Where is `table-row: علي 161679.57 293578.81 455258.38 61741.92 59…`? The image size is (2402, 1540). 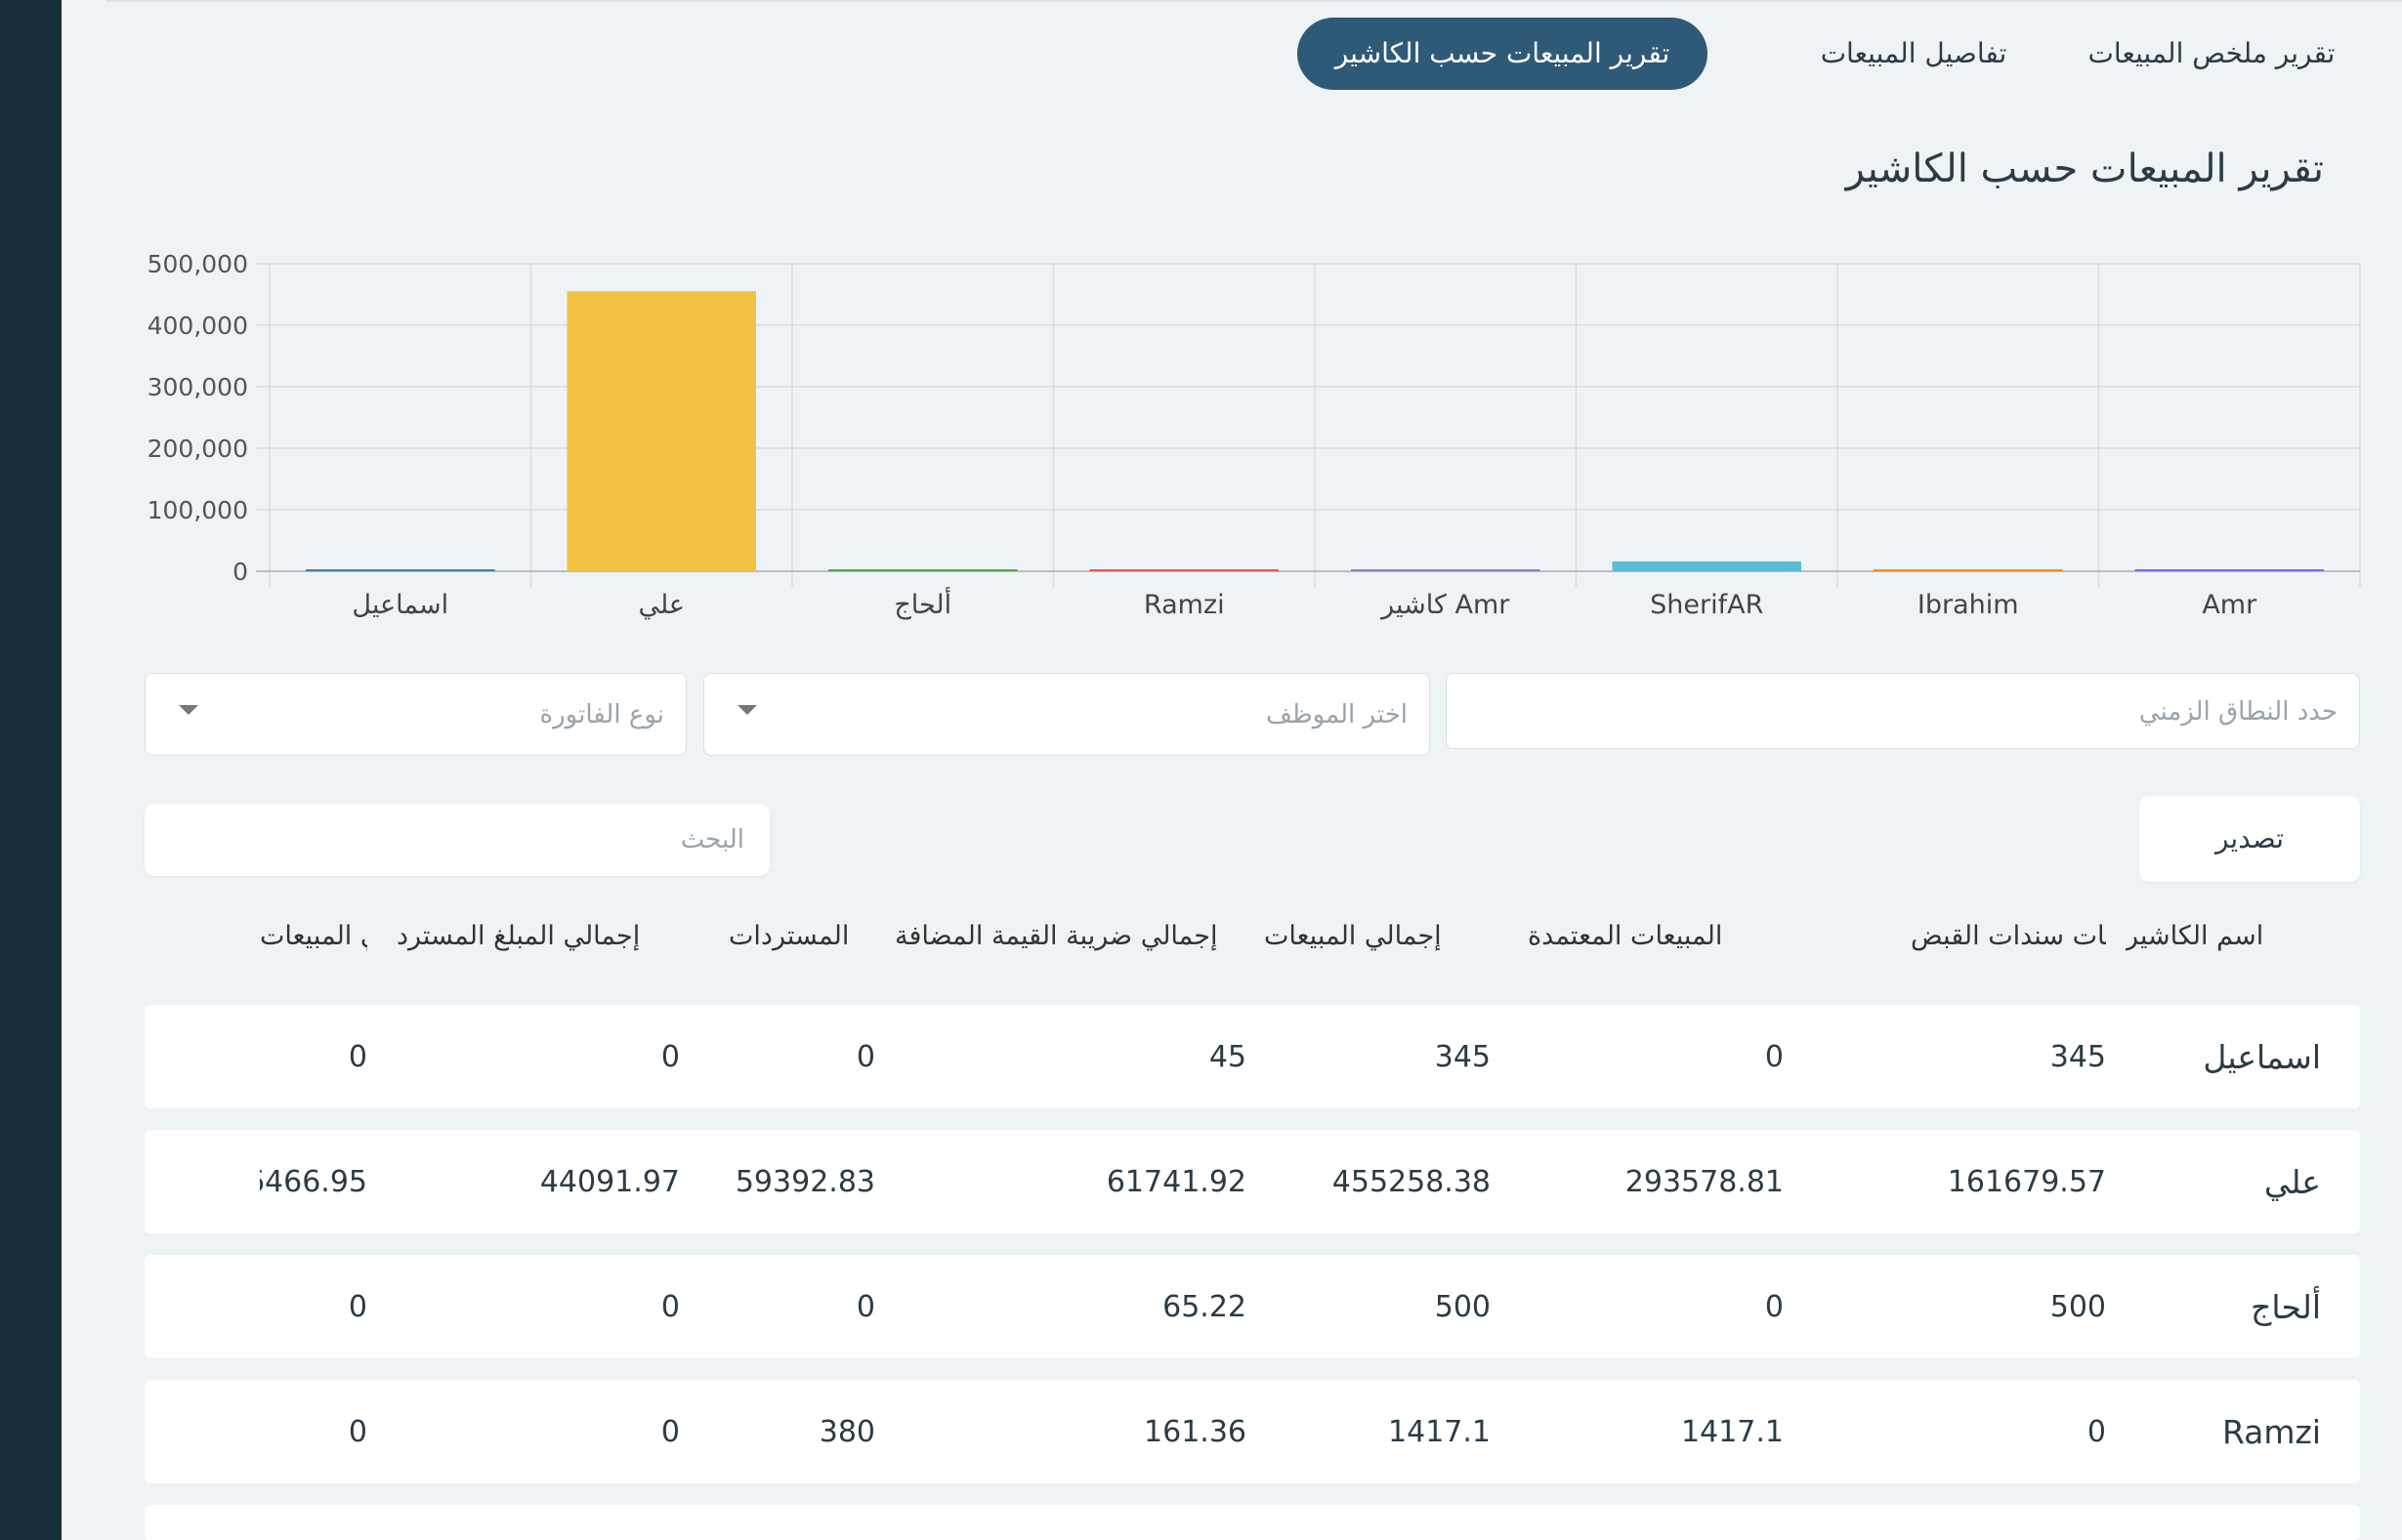 table-row: علي 161679.57 293578.81 455258.38 61741.92 59… is located at coordinates (1252, 1181).